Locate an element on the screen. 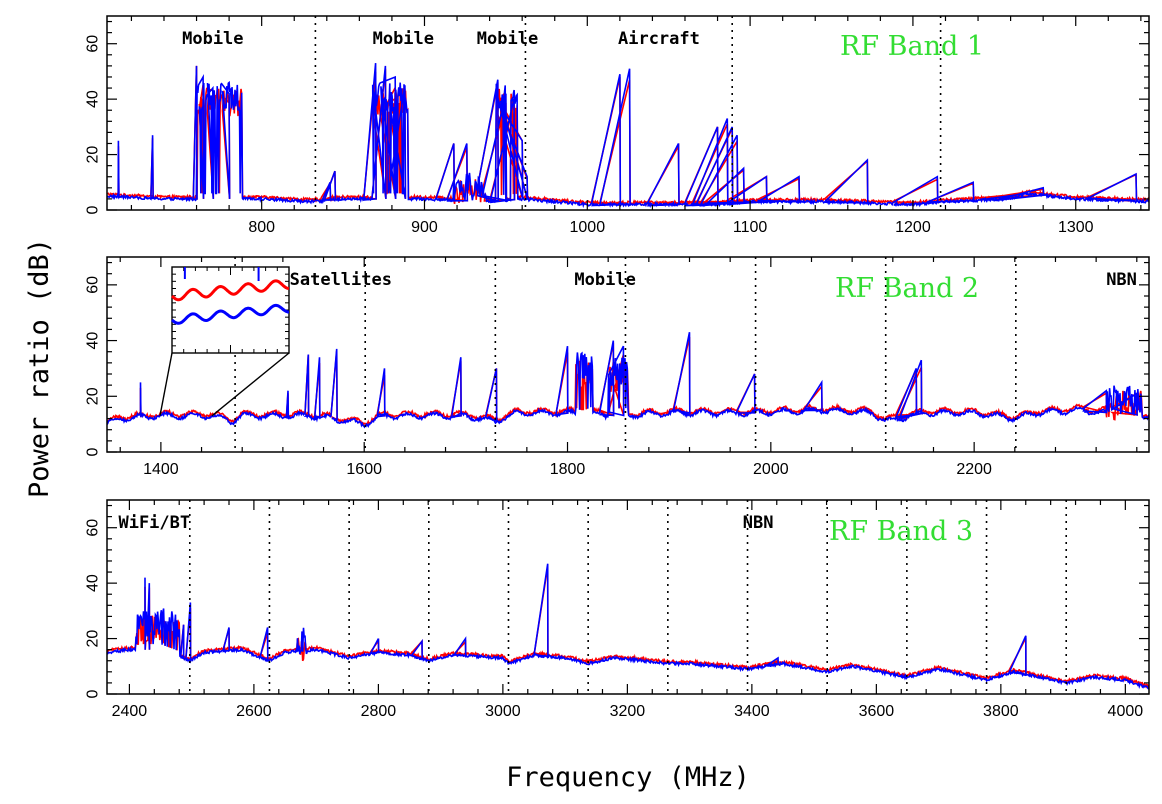 The height and width of the screenshot is (804, 1162). x-tick-label: 3600 is located at coordinates (877, 711).